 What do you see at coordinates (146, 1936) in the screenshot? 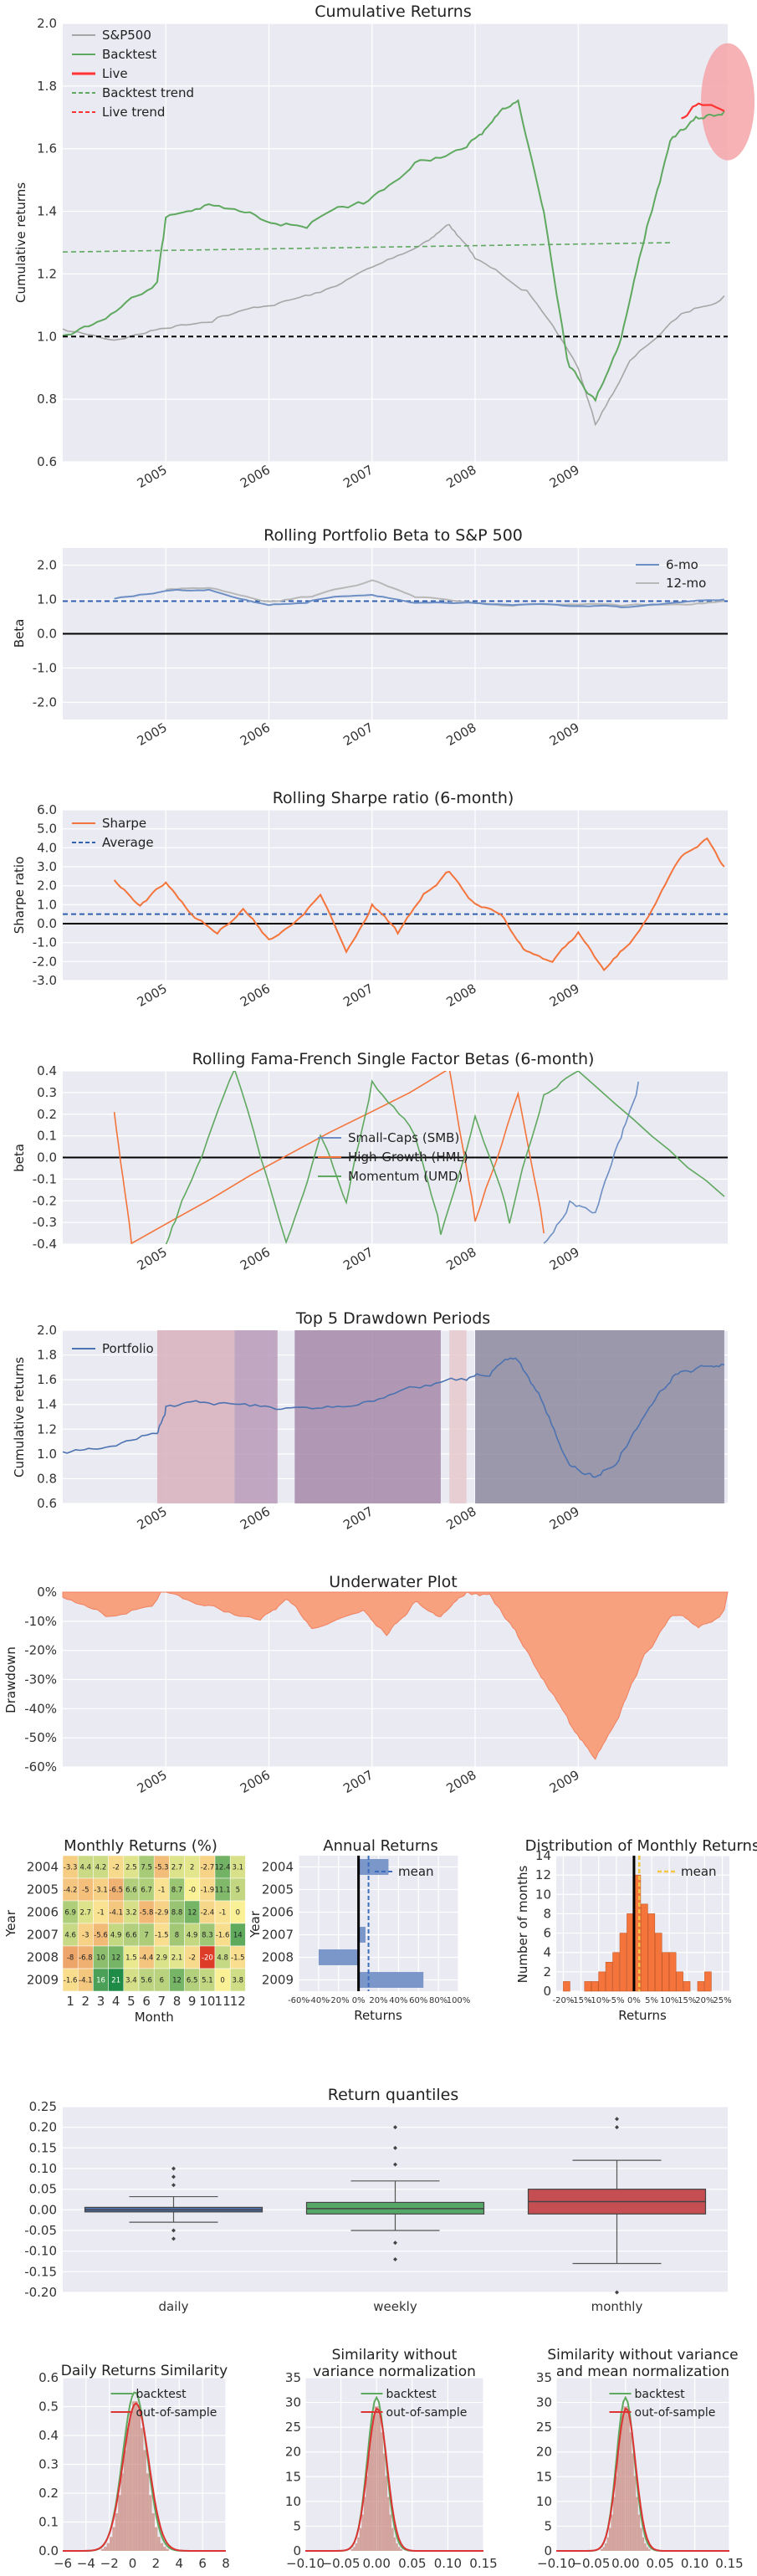
I see `heatmap-cell-label: 7` at bounding box center [146, 1936].